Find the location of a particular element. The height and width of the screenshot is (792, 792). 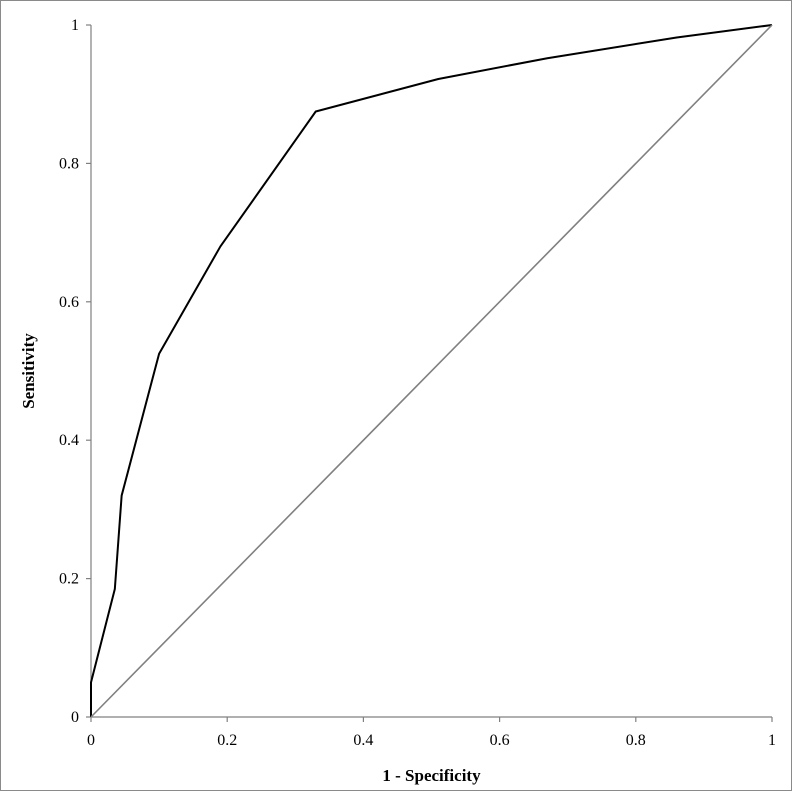

y-tick-label: 0.8 is located at coordinates (69, 163).